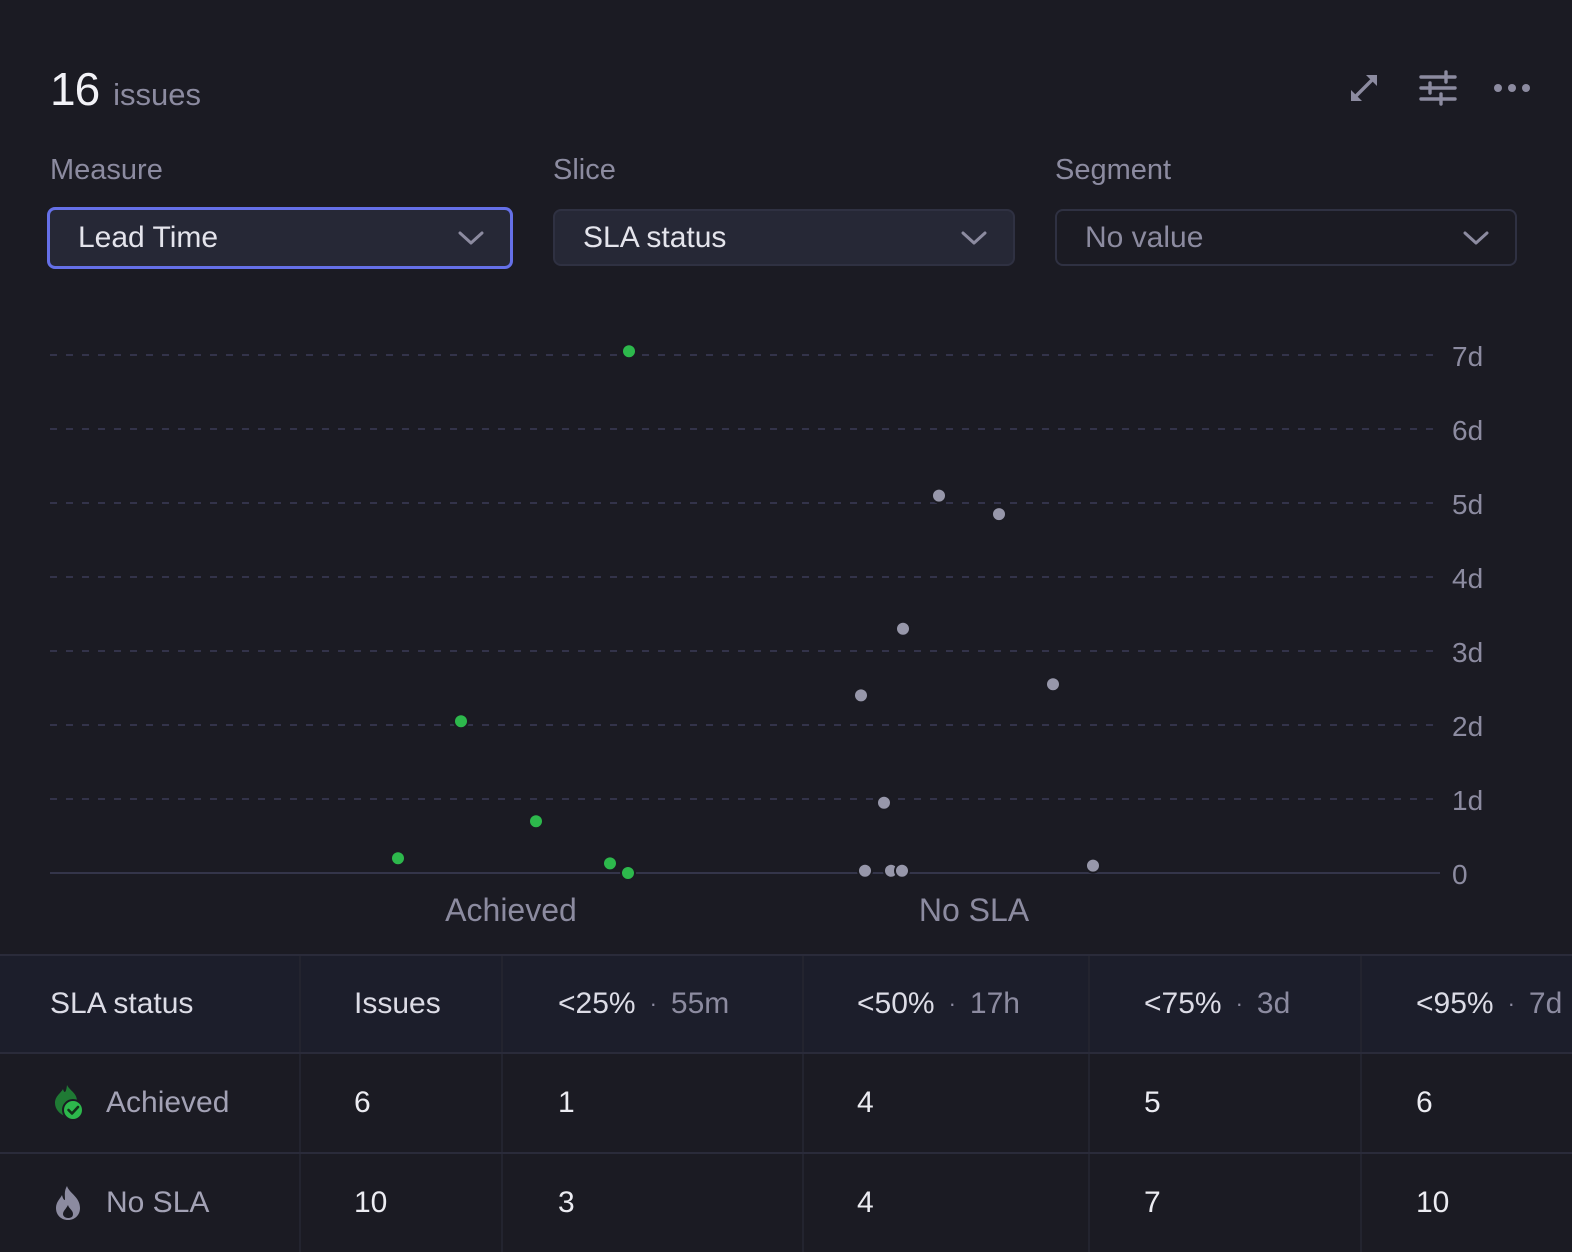  Describe the element at coordinates (584, 170) in the screenshot. I see `slice-label: Slice` at that location.